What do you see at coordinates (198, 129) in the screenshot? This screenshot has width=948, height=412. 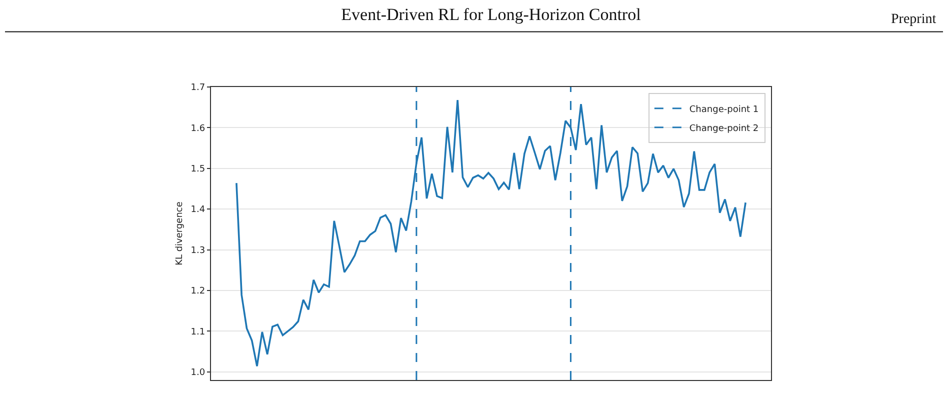 I see `y-tick-label: 1.6` at bounding box center [198, 129].